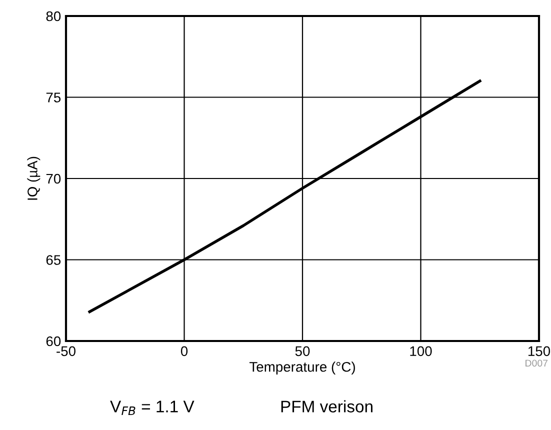  Describe the element at coordinates (53, 179) in the screenshot. I see `y-tick-label: 70` at that location.